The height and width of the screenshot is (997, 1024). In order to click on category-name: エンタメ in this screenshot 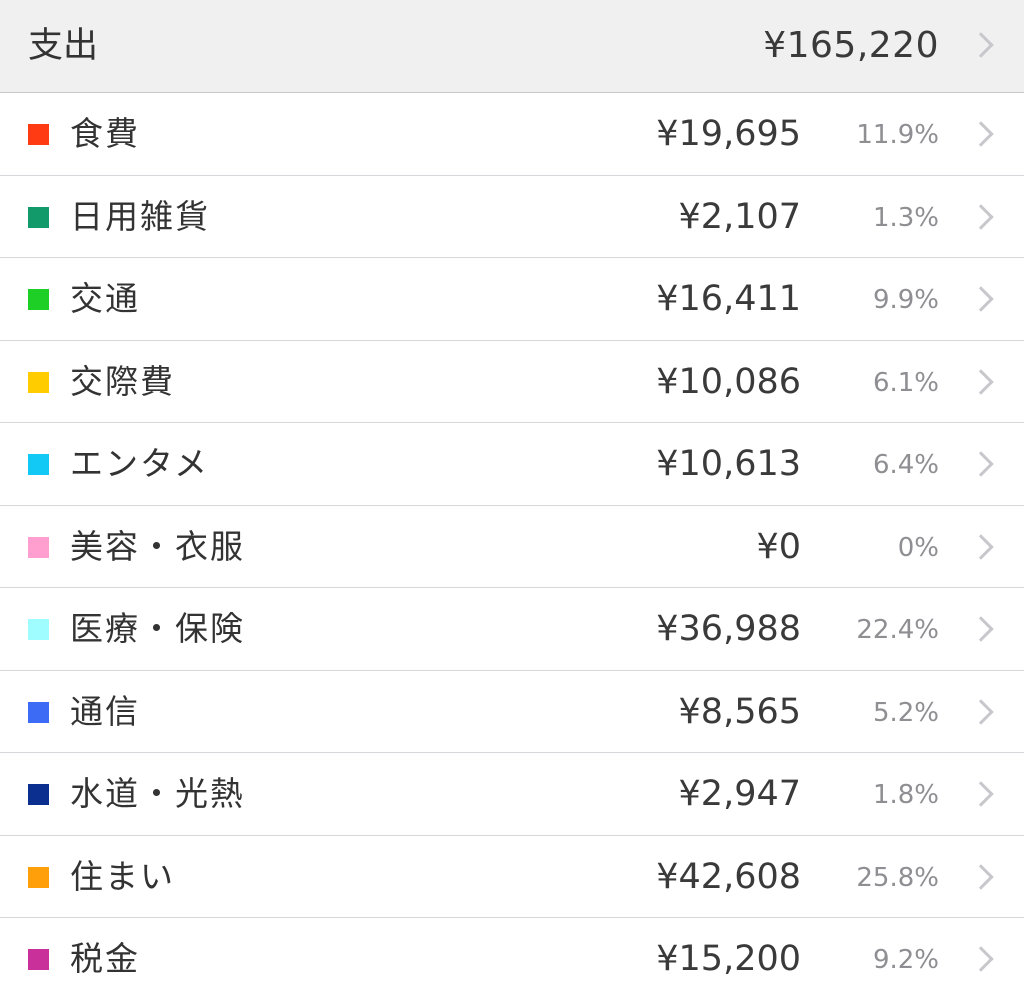, I will do `click(140, 463)`.